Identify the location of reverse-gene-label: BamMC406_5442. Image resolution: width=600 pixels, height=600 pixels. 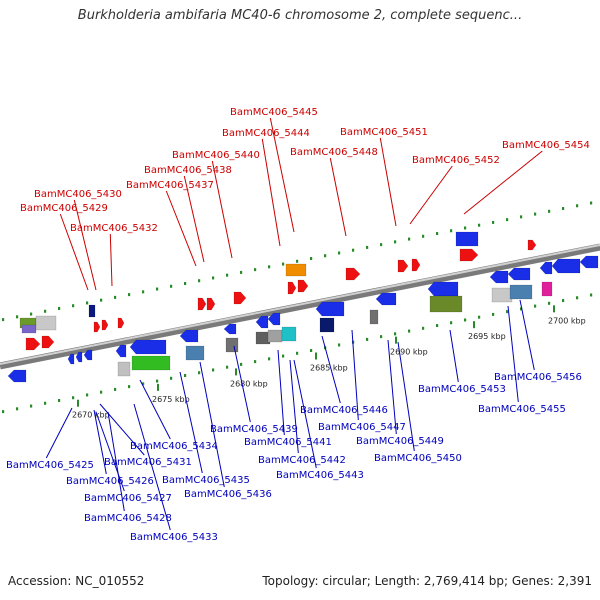
(302, 460).